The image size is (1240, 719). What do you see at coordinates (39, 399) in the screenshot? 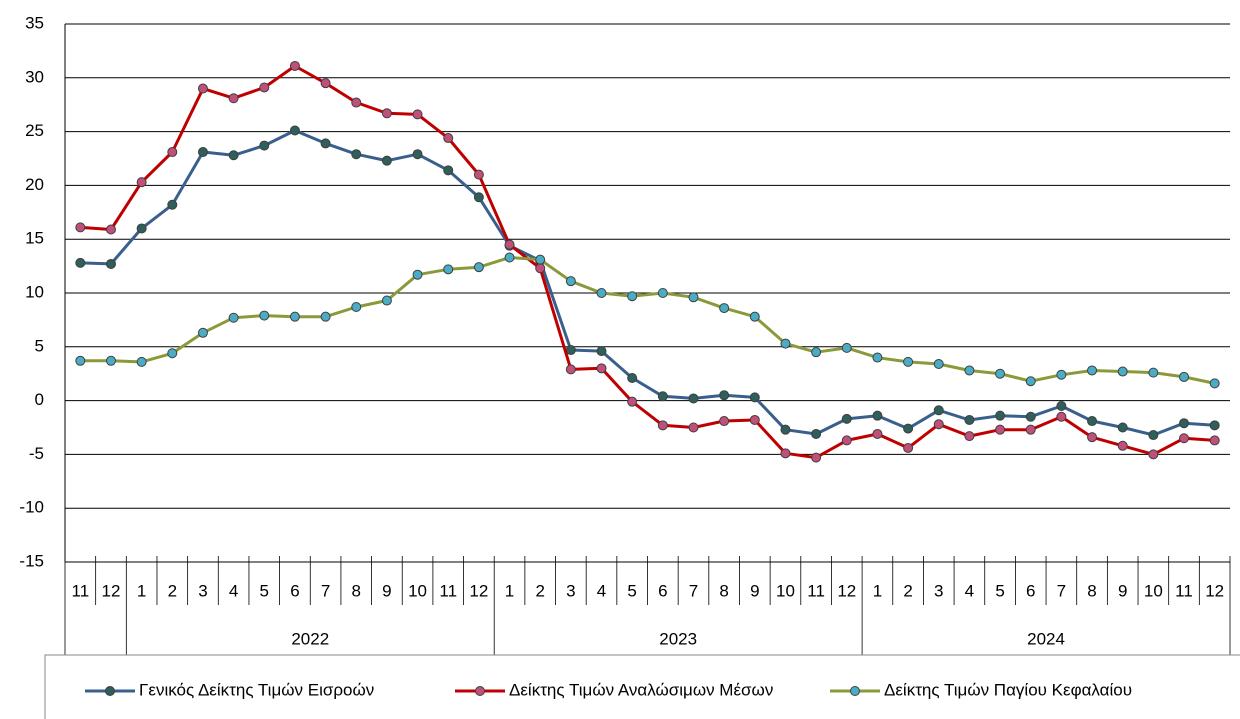
I see `y-tick-label: 0` at bounding box center [39, 399].